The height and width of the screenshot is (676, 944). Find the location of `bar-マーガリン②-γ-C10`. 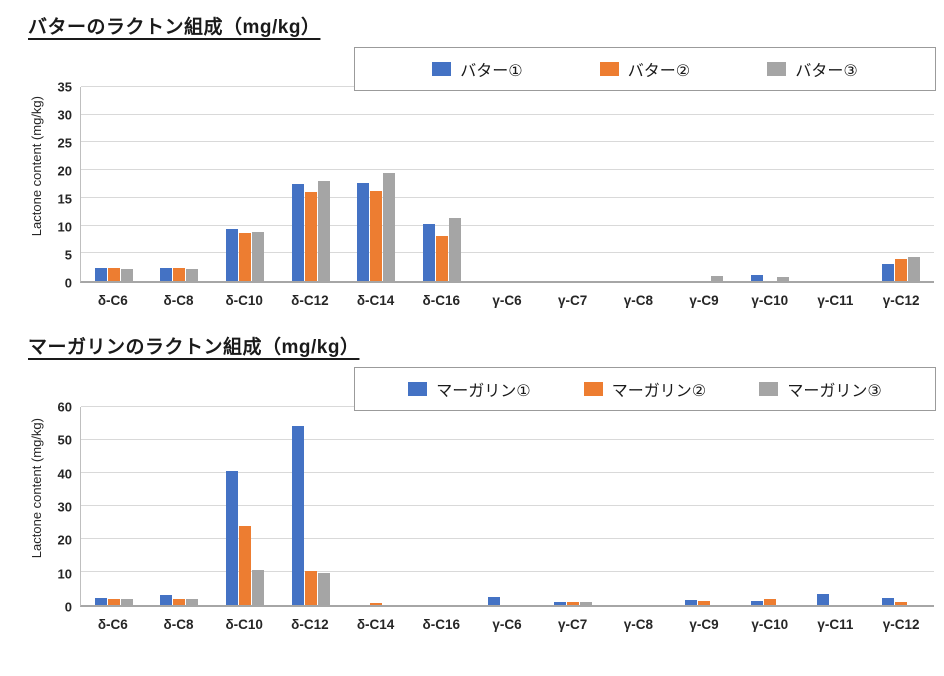

bar-マーガリン②-γ-C10 is located at coordinates (769, 602).